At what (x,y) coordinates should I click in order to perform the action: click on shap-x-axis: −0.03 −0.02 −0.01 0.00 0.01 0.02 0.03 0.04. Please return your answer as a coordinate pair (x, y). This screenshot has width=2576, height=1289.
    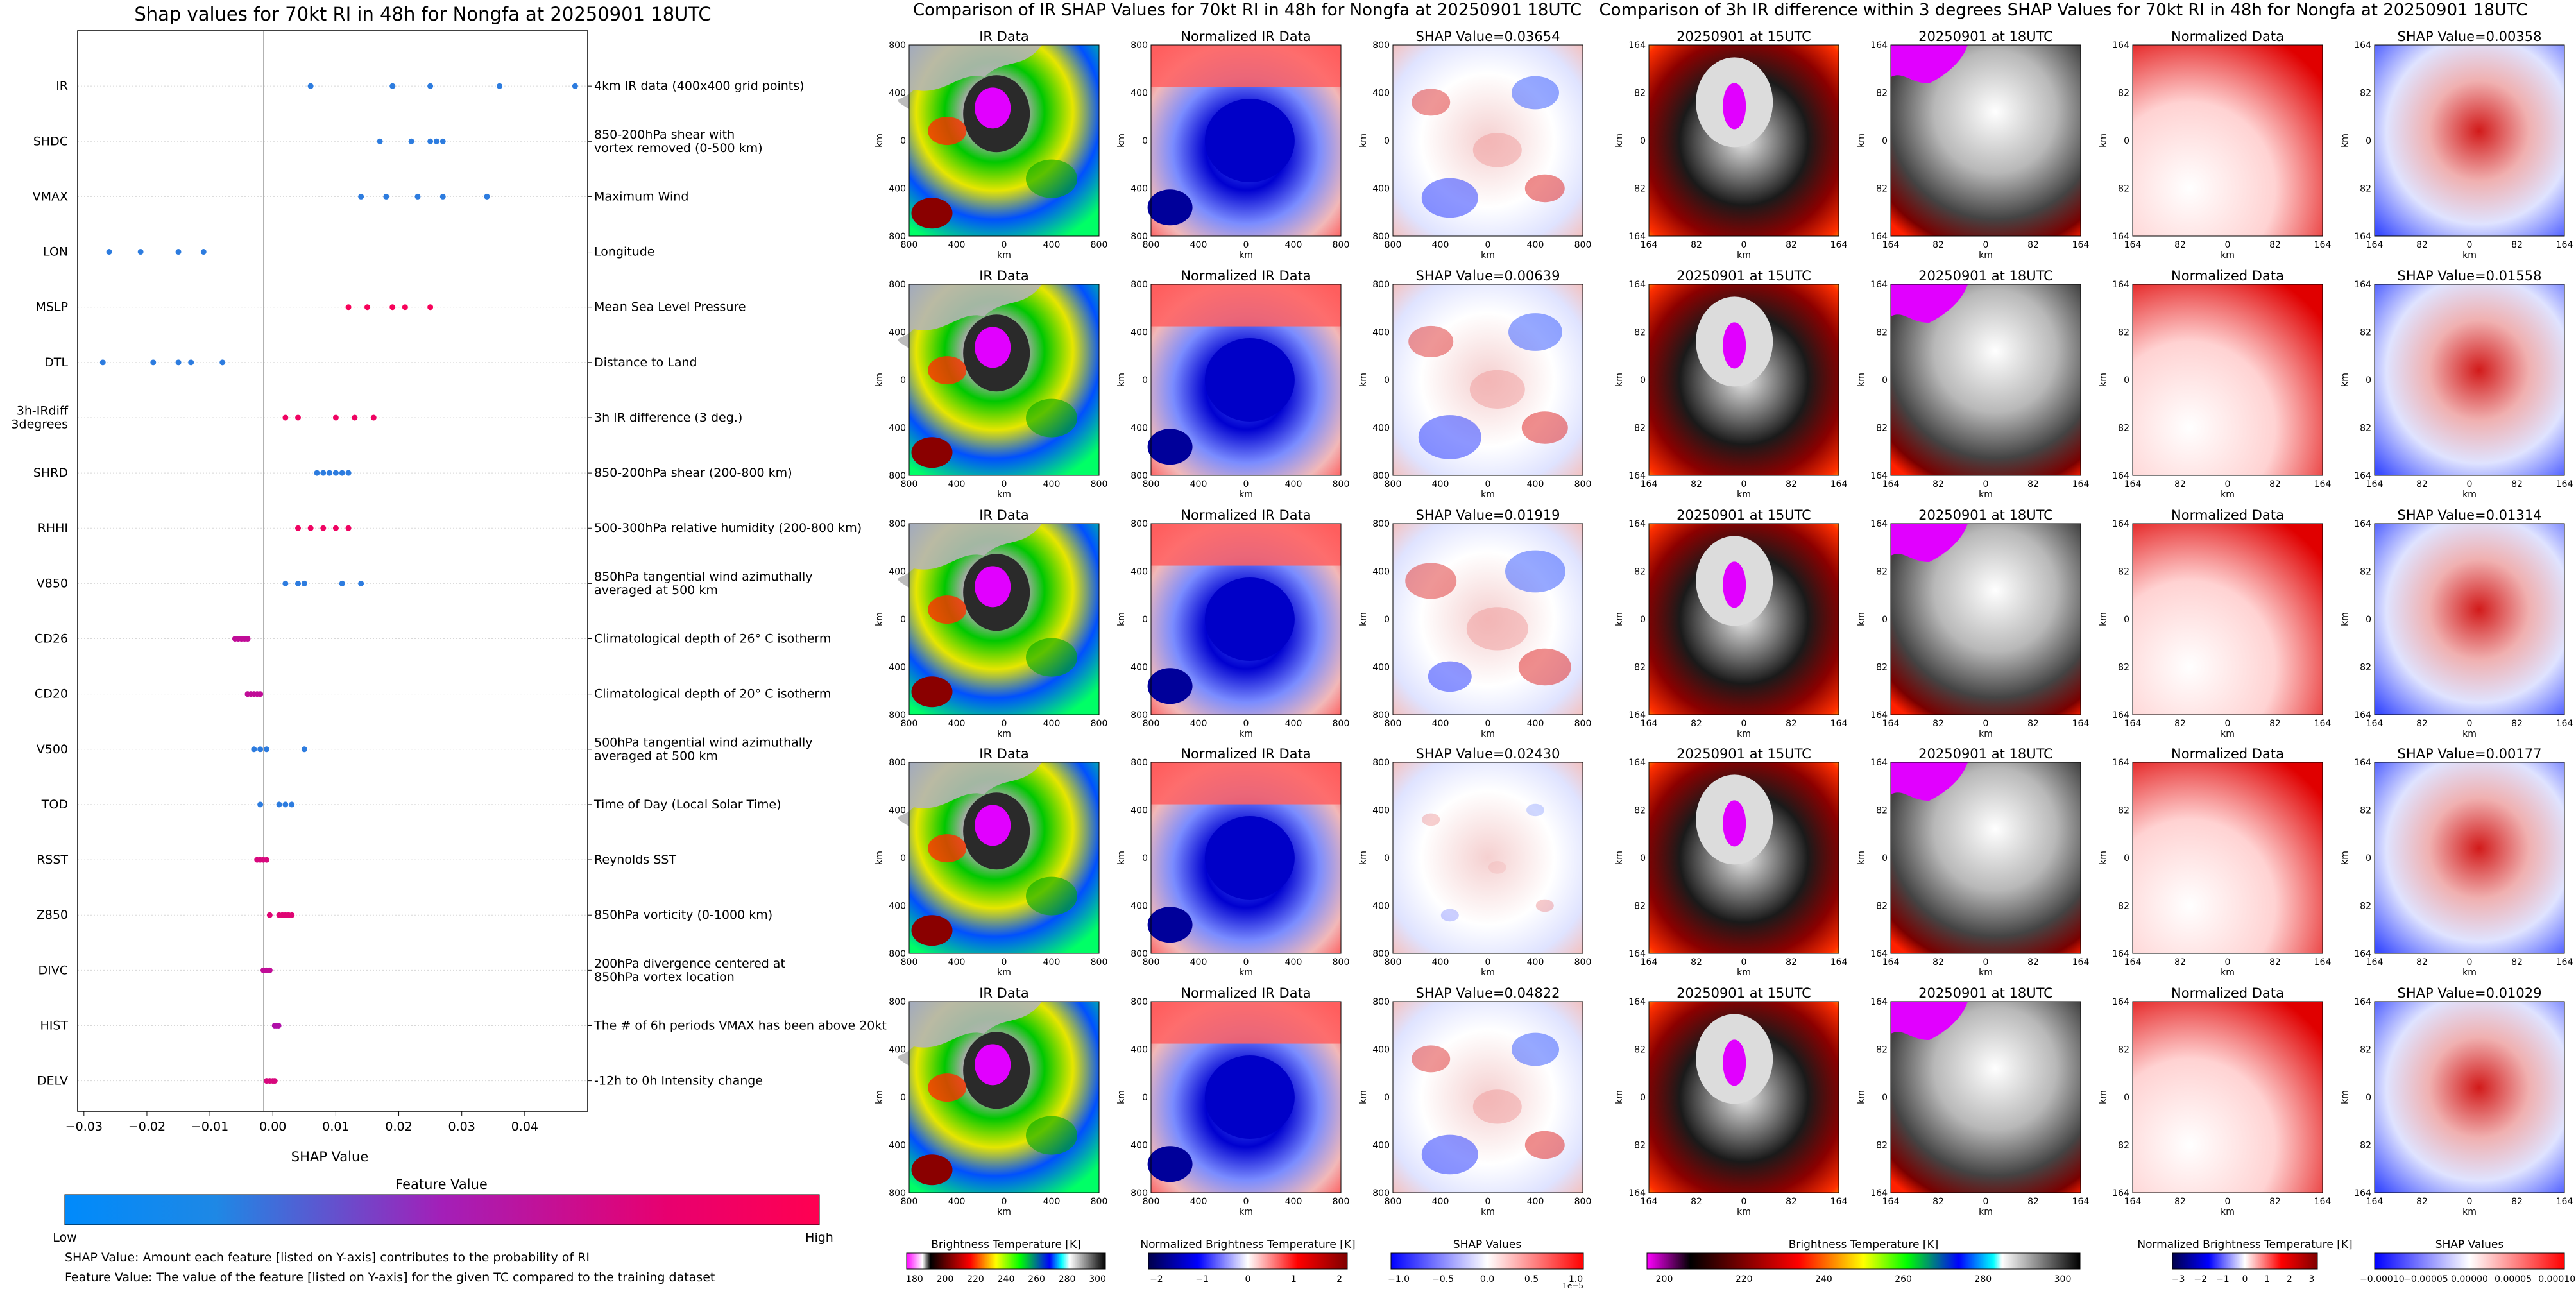
    Looking at the image, I should click on (301, 1122).